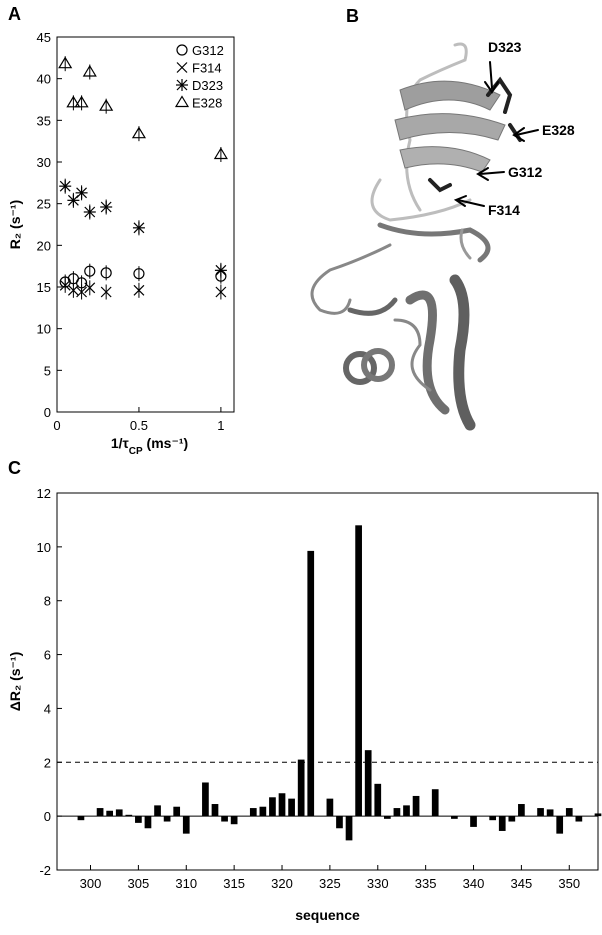 This screenshot has width=602, height=935. I want to click on plot-frame, so click(145, 224).